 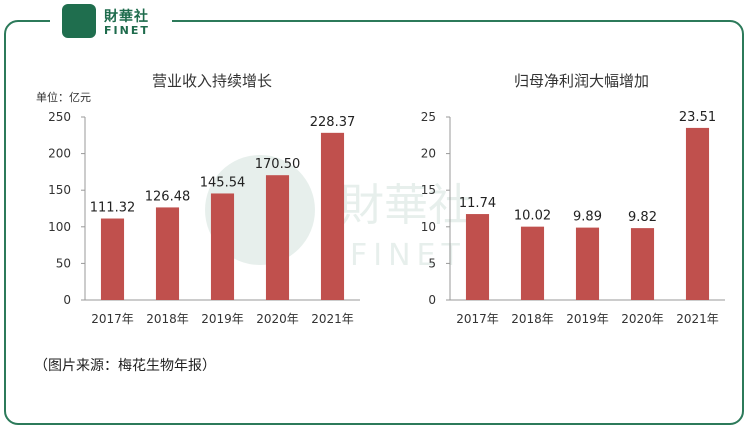 What do you see at coordinates (587, 217) in the screenshot?
I see `data-label: 9.89` at bounding box center [587, 217].